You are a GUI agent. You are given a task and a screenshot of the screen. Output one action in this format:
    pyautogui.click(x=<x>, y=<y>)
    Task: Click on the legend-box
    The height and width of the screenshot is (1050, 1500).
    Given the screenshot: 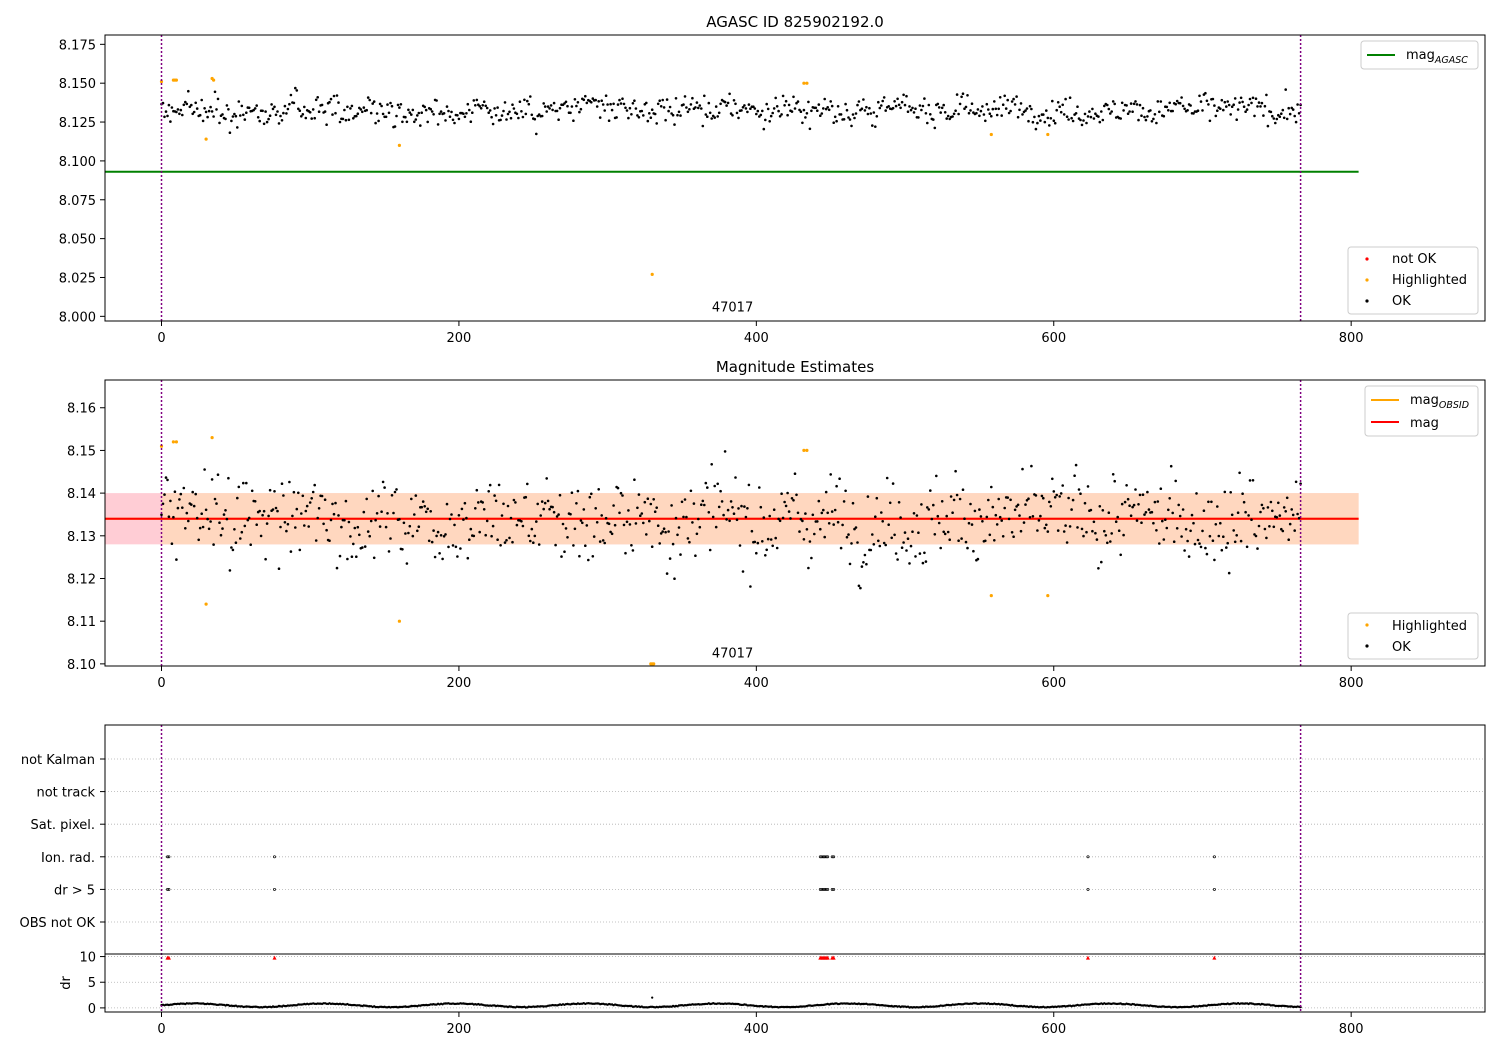 What is the action you would take?
    pyautogui.click(x=1413, y=280)
    